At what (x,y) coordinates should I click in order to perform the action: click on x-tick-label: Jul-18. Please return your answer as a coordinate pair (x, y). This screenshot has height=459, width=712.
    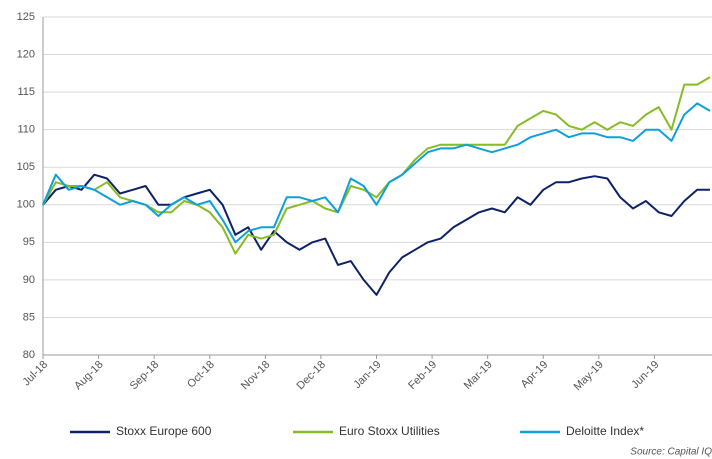
    Looking at the image, I should click on (35, 374).